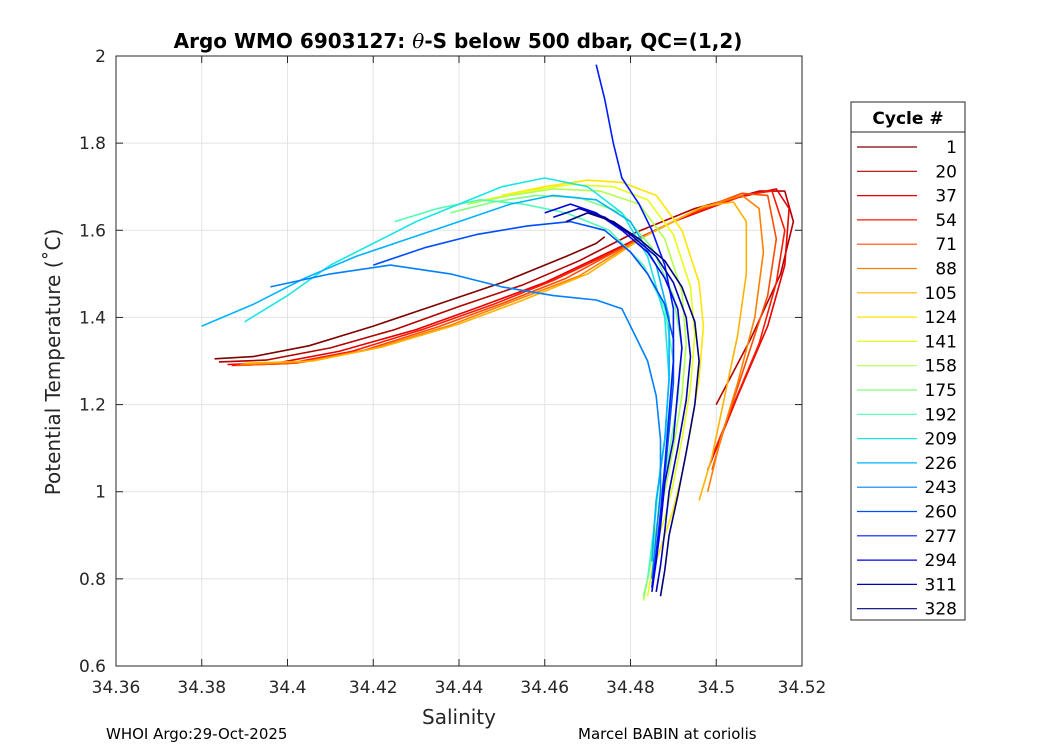  I want to click on y-tick-label: 1.4, so click(92, 318).